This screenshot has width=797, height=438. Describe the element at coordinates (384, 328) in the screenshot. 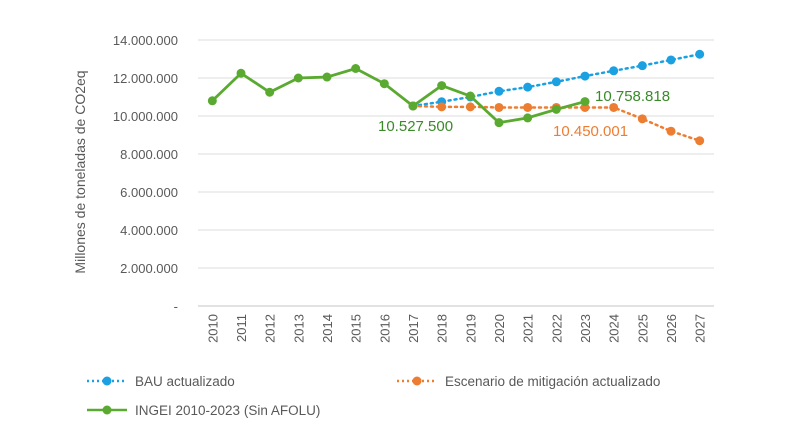

I see `x-tick-label: 2016` at that location.